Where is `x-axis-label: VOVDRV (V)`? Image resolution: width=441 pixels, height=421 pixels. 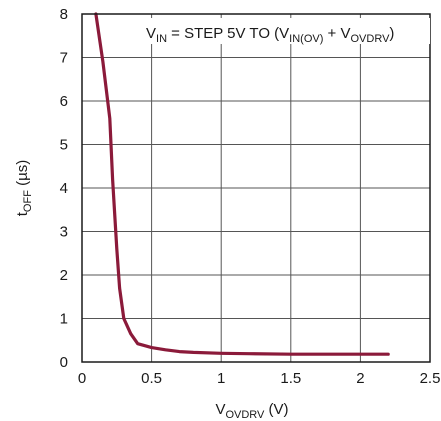 x-axis-label: VOVDRV (V) is located at coordinates (251, 411).